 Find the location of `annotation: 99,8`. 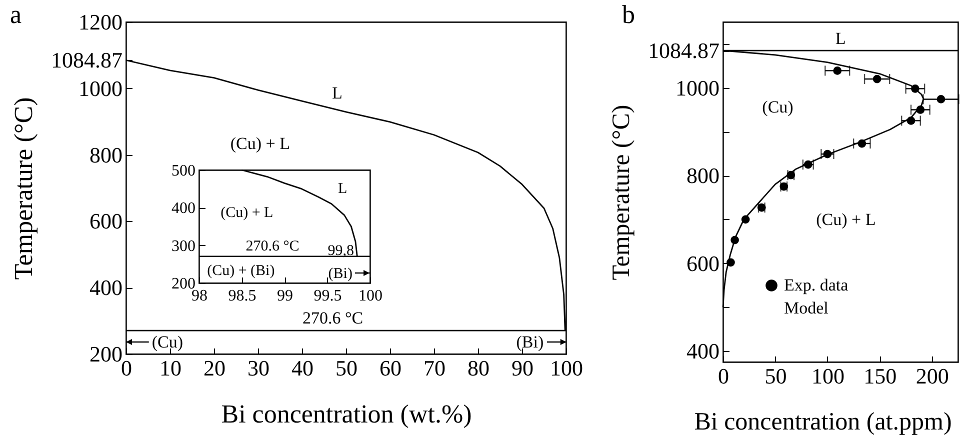

annotation: 99,8 is located at coordinates (341, 251).